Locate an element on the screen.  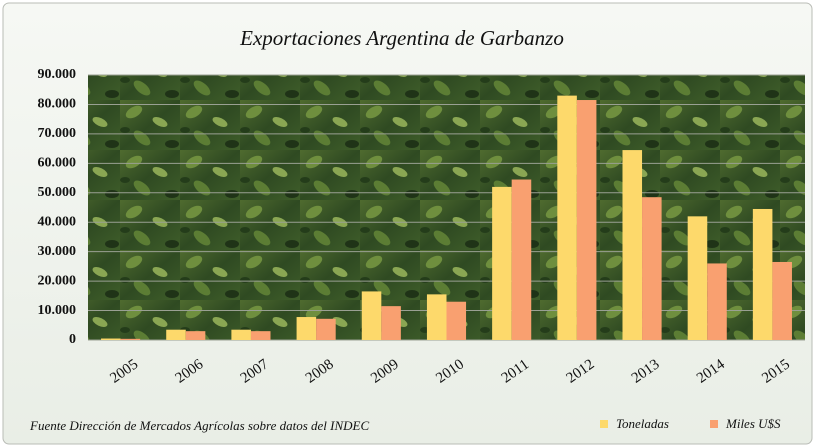
legend-label: Toneladas is located at coordinates (642, 423).